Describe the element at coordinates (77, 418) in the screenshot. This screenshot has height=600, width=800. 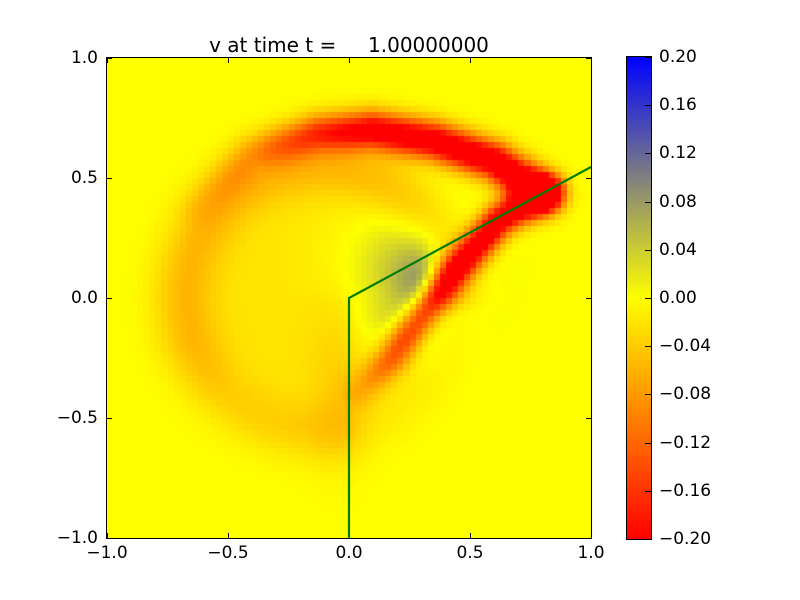
I see `y-tick-label: −0.5` at that location.